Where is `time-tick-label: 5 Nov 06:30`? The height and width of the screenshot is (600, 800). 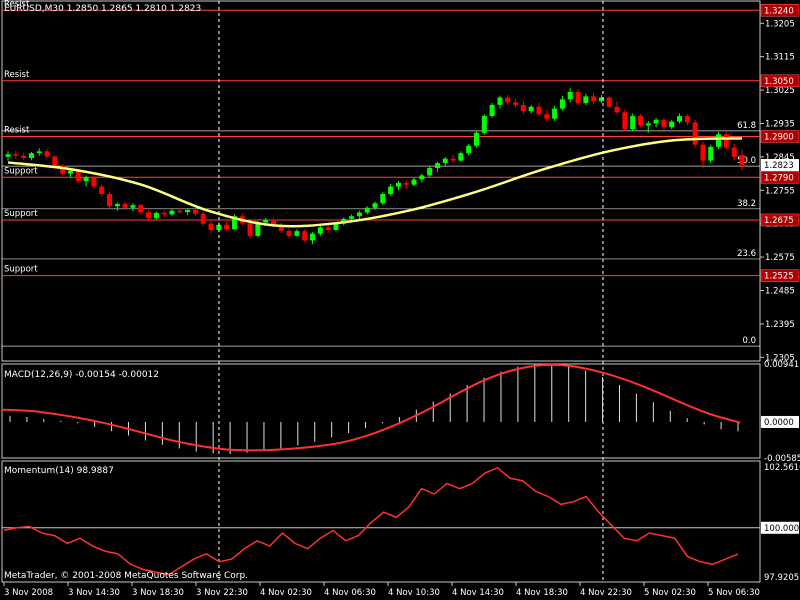 time-tick-label: 5 Nov 06:30 is located at coordinates (734, 593).